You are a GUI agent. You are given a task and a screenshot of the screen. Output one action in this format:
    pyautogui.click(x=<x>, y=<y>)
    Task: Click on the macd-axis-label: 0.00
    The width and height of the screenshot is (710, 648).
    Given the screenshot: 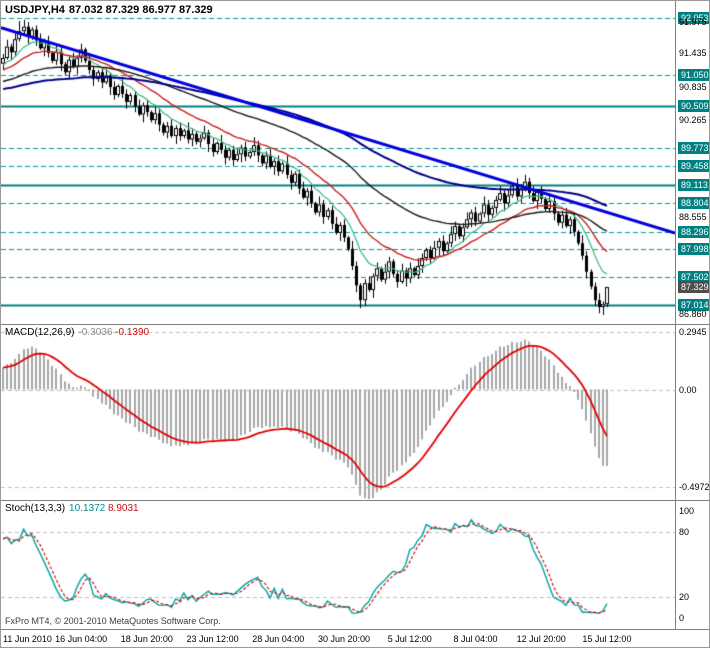 What is the action you would take?
    pyautogui.click(x=688, y=389)
    